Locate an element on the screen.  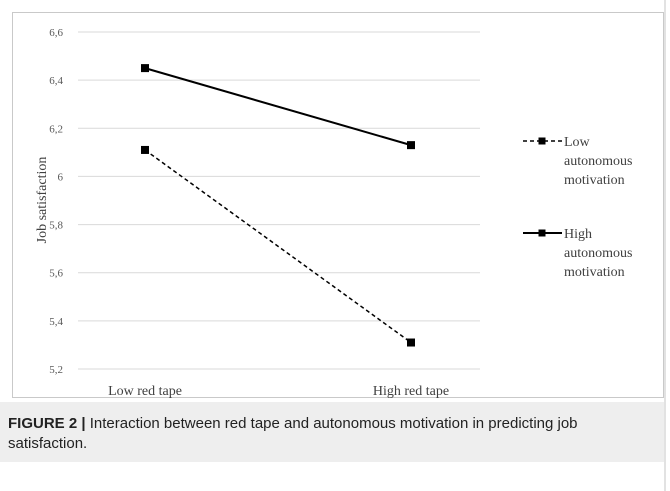
y-tick-label: 6,4 is located at coordinates (56, 81).